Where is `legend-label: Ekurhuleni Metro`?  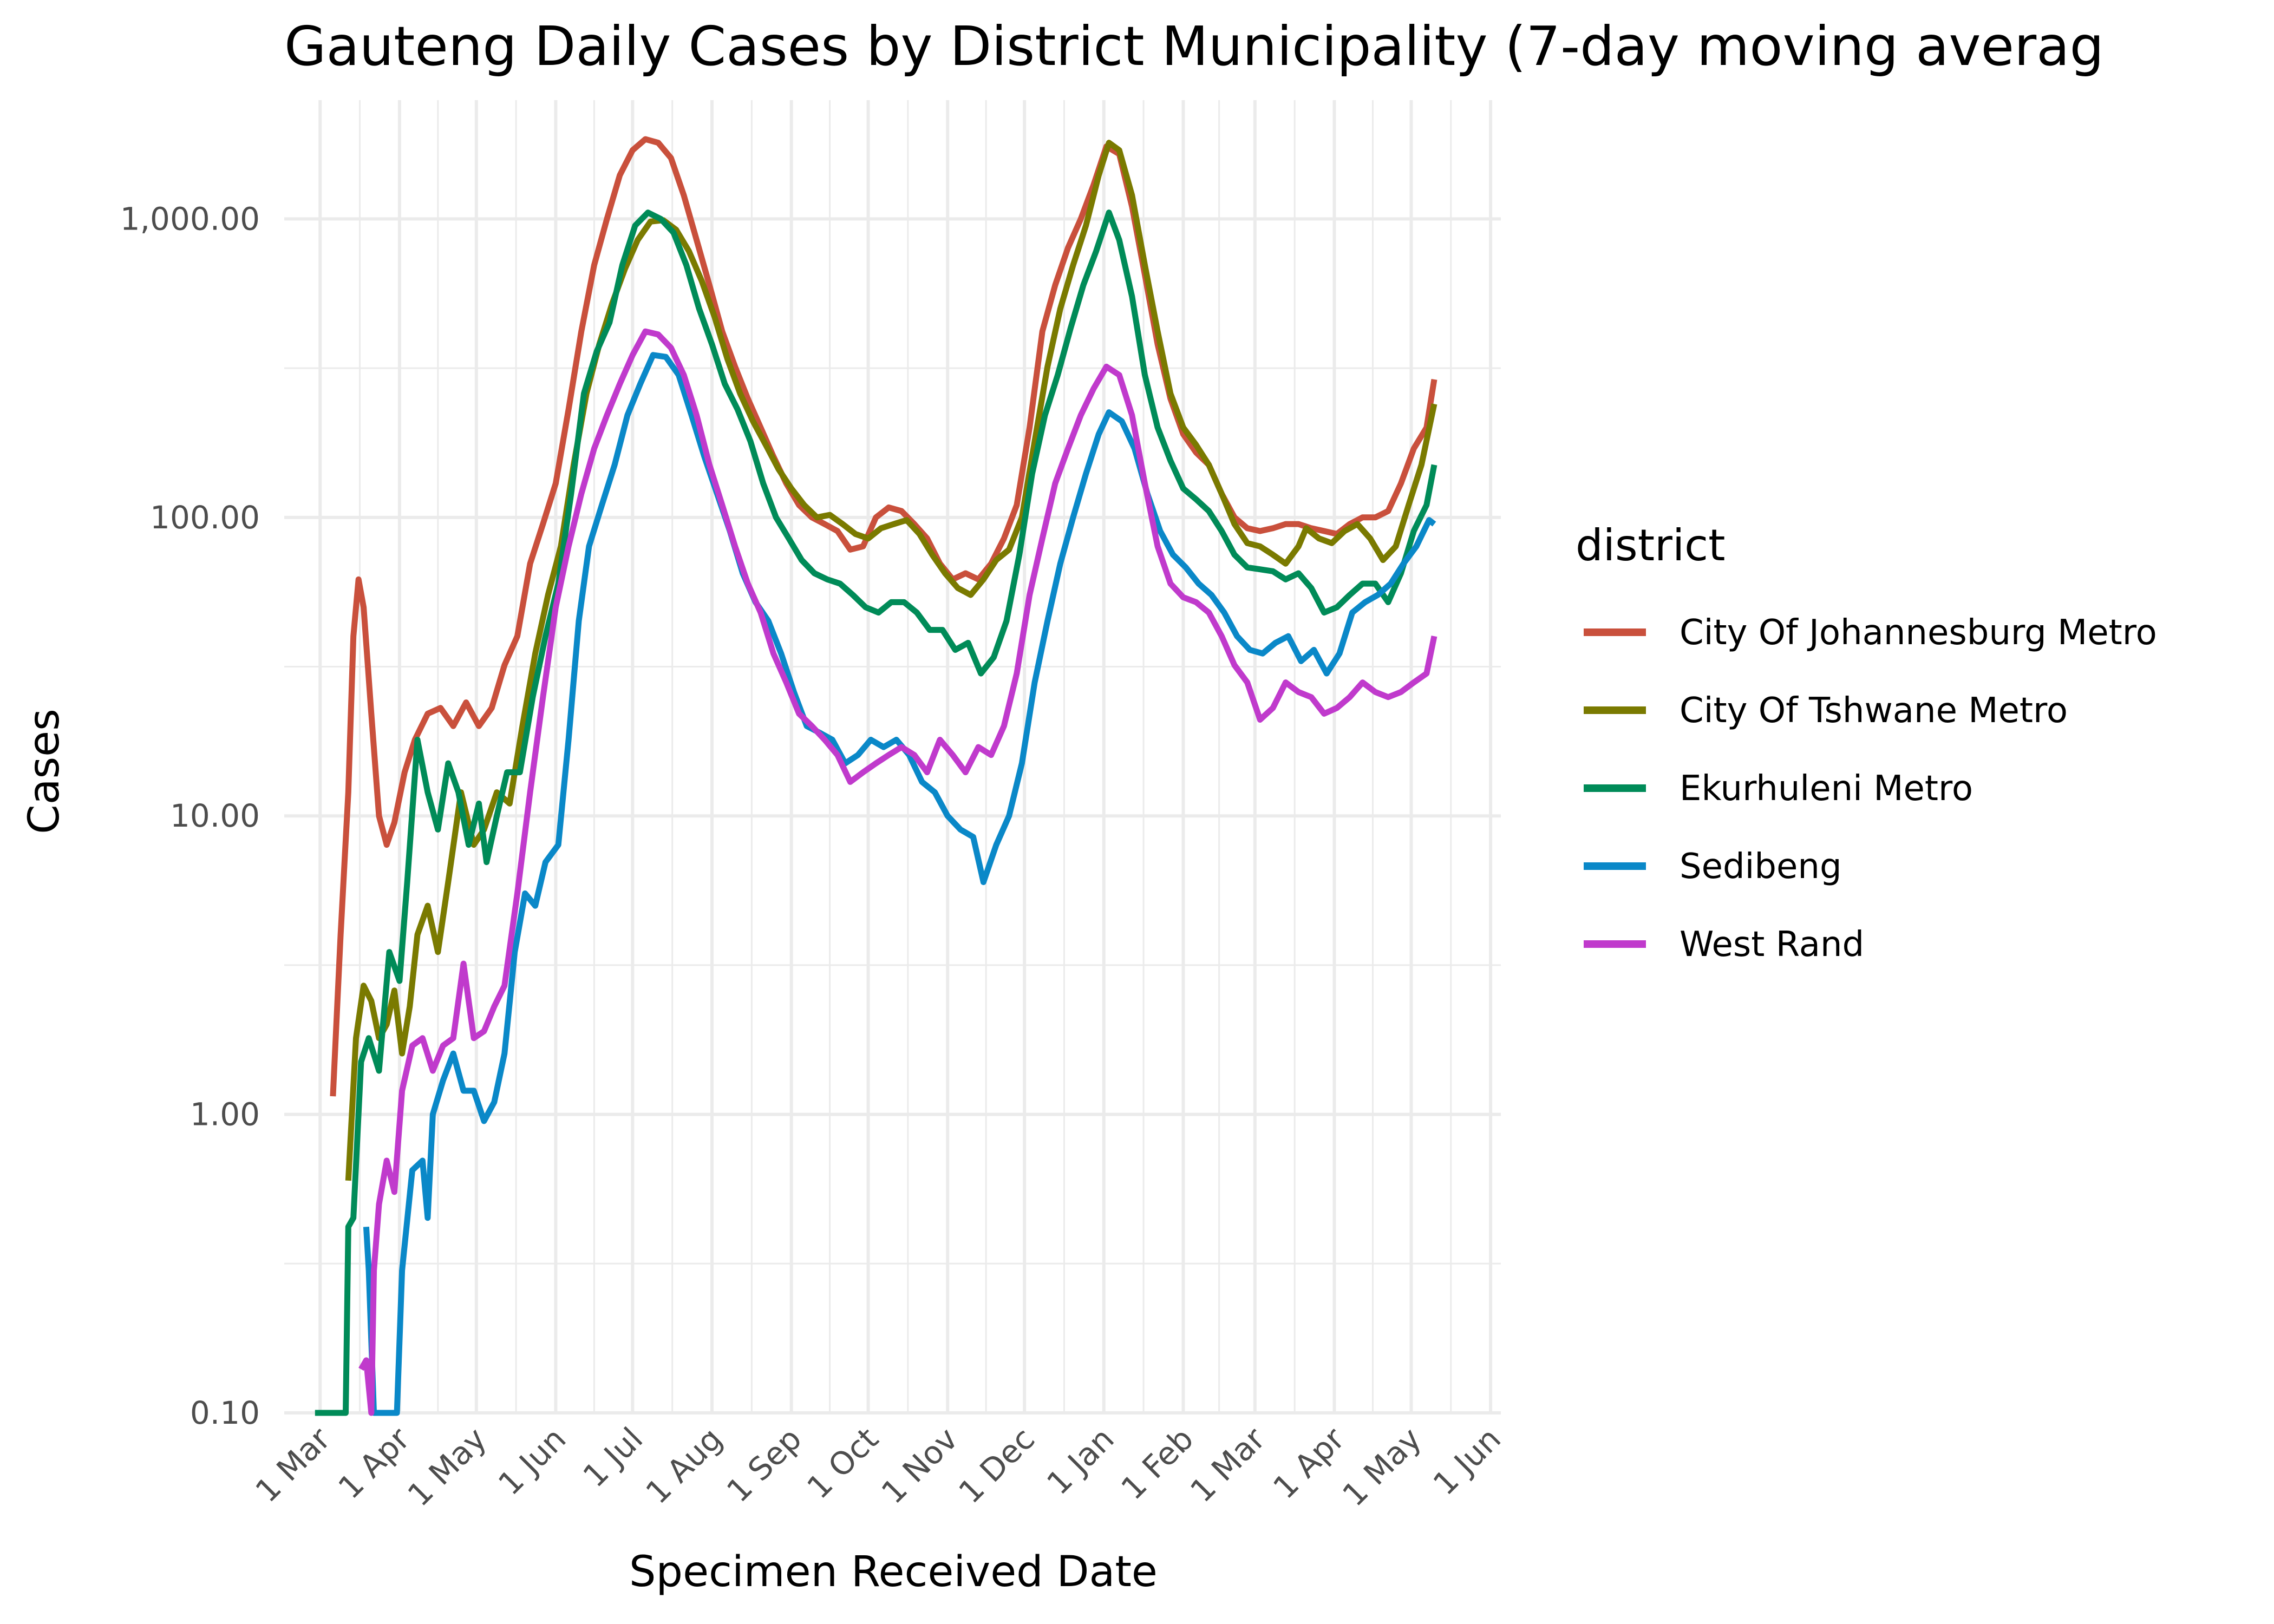 legend-label: Ekurhuleni Metro is located at coordinates (1827, 789).